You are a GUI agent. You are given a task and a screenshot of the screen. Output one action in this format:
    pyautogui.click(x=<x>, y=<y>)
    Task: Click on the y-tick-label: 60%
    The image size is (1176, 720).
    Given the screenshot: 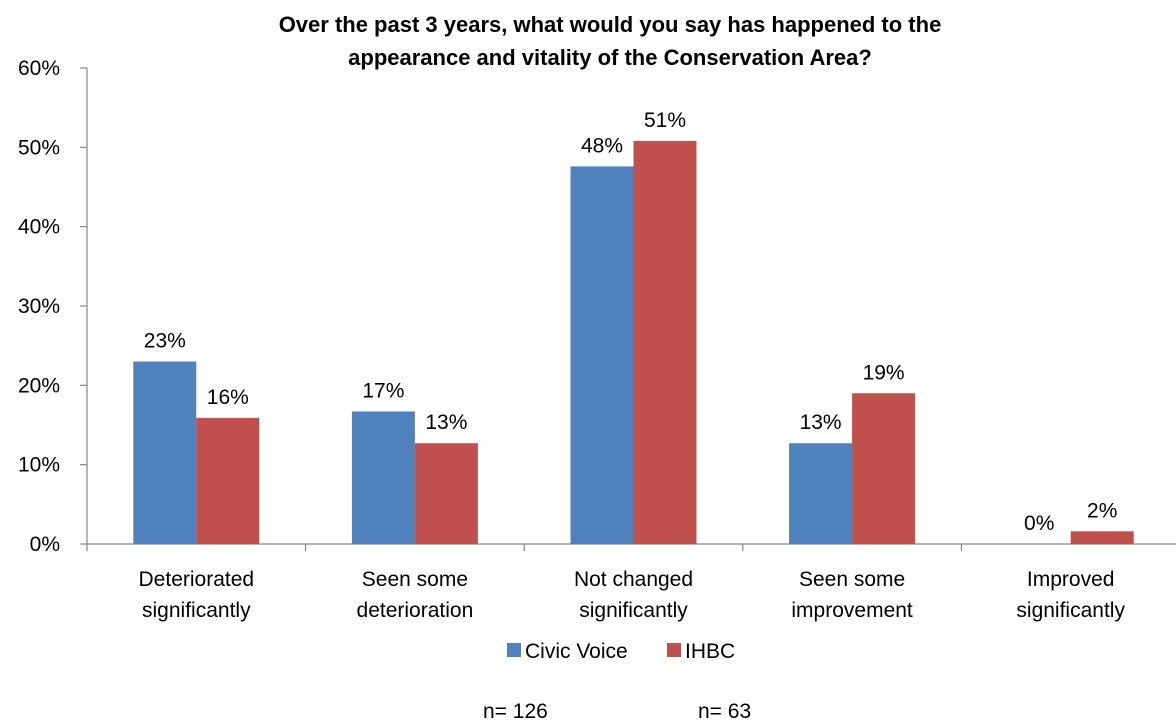 What is the action you would take?
    pyautogui.click(x=39, y=68)
    